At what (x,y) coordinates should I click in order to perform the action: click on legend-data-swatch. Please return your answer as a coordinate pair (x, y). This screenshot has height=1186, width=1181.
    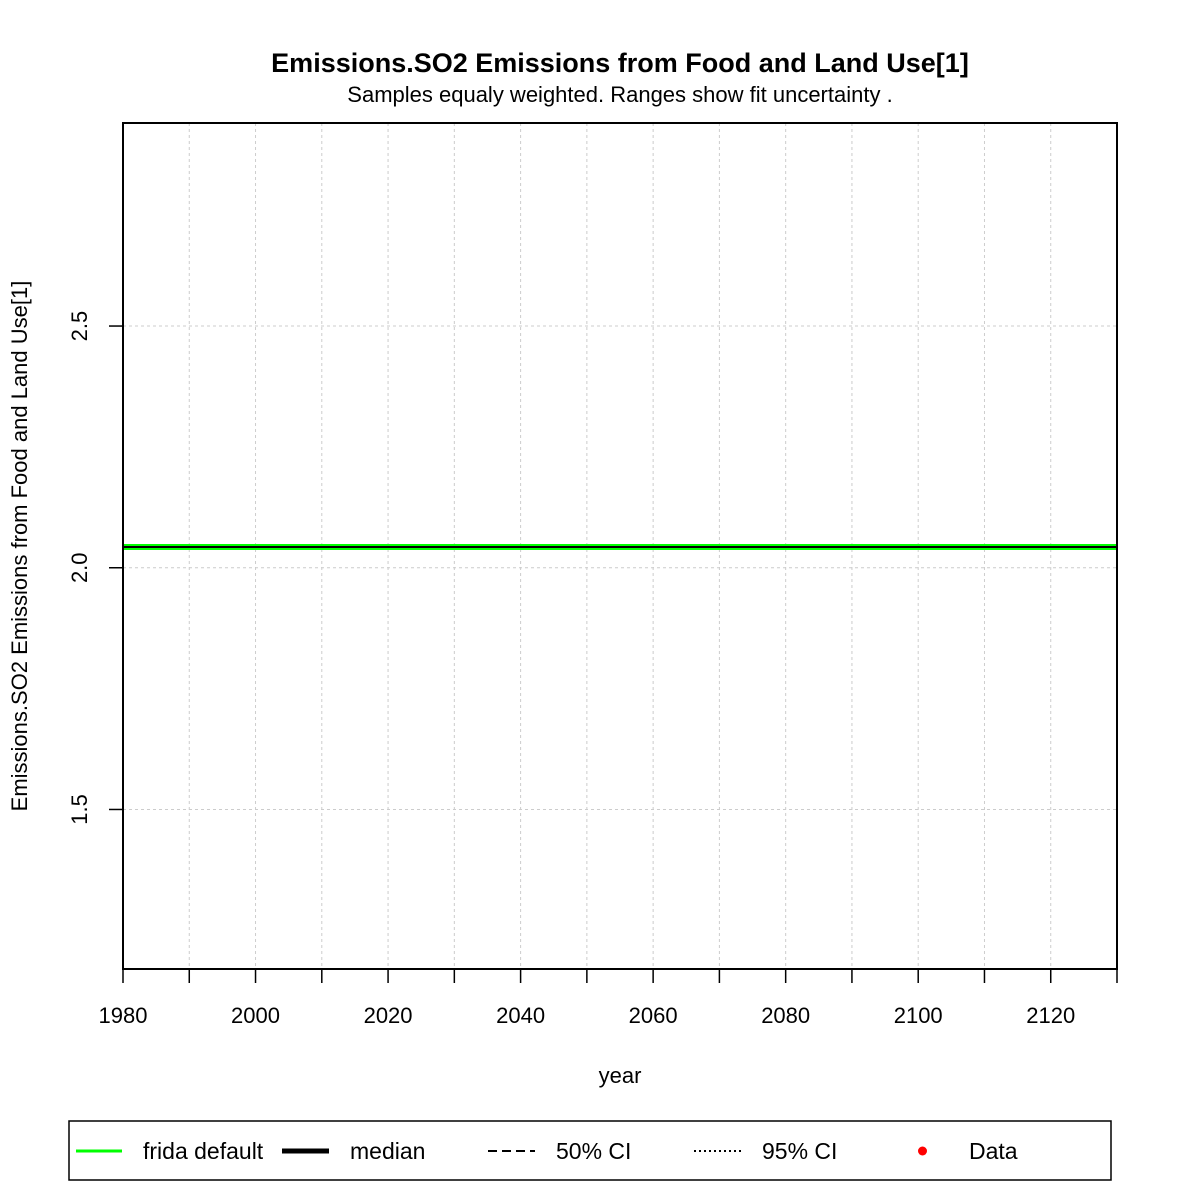
    Looking at the image, I should click on (922, 1151).